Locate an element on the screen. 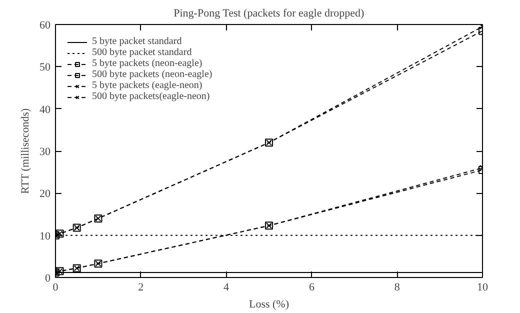 The width and height of the screenshot is (520, 313). x-tick-label: 10 is located at coordinates (482, 288).